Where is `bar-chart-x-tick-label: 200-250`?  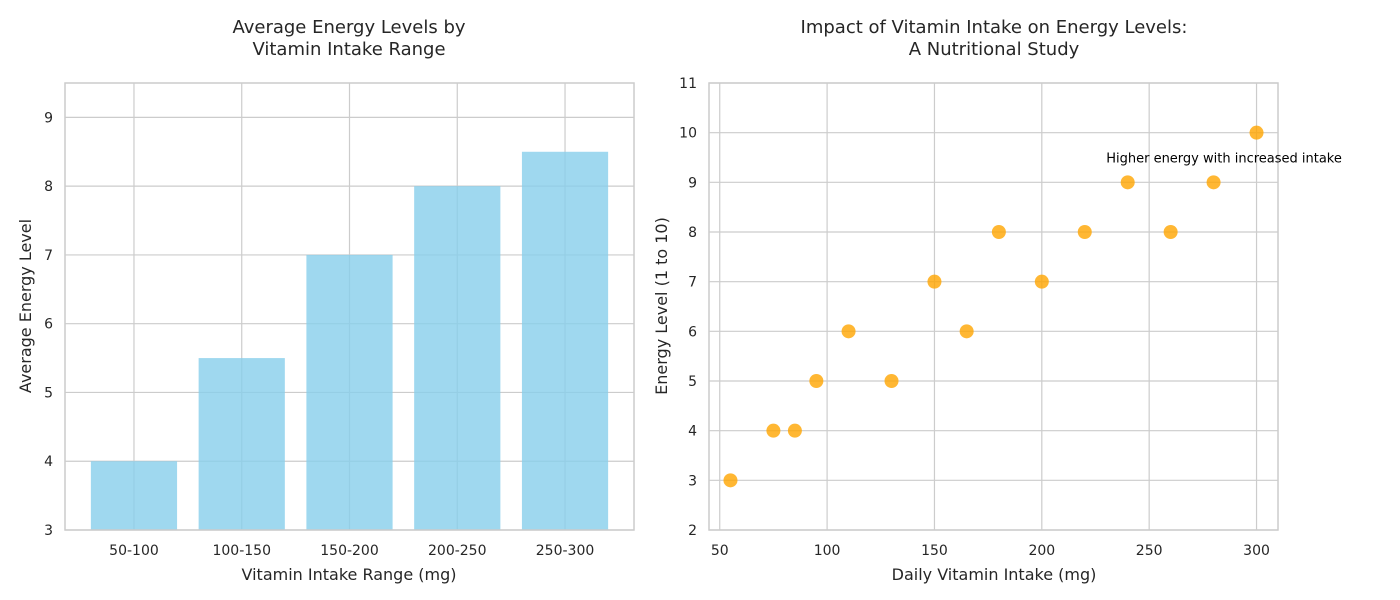 bar-chart-x-tick-label: 200-250 is located at coordinates (457, 551).